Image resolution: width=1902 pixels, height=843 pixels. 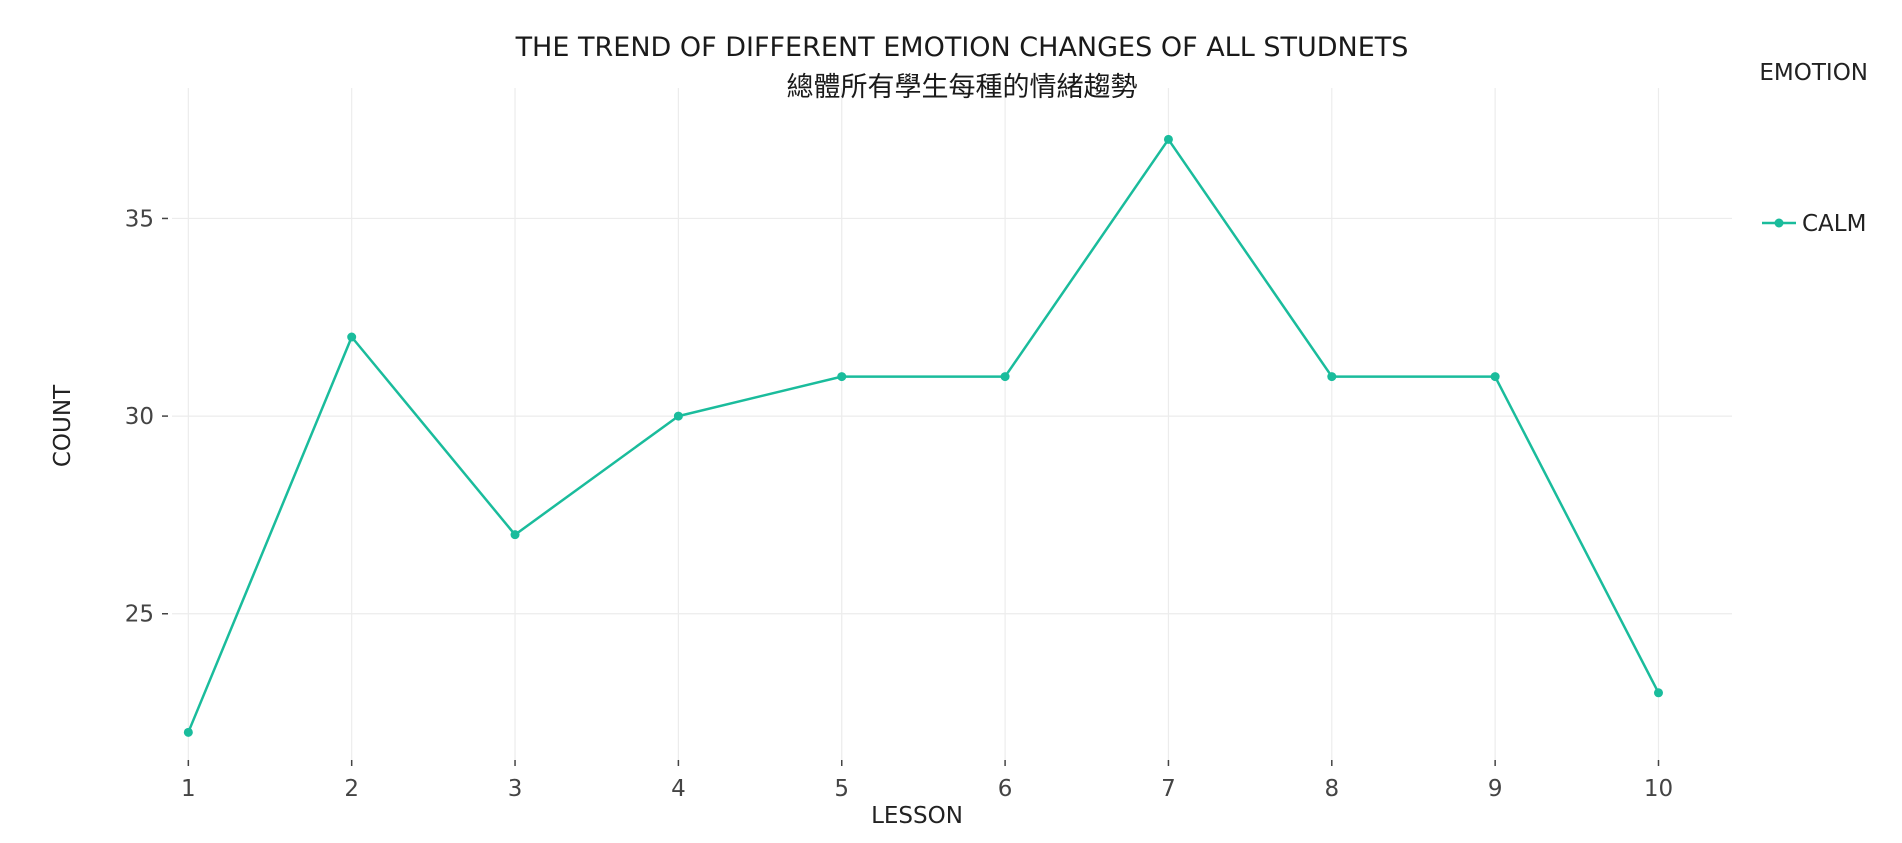 What do you see at coordinates (63, 425) in the screenshot?
I see `y-axis-title: COUNT` at bounding box center [63, 425].